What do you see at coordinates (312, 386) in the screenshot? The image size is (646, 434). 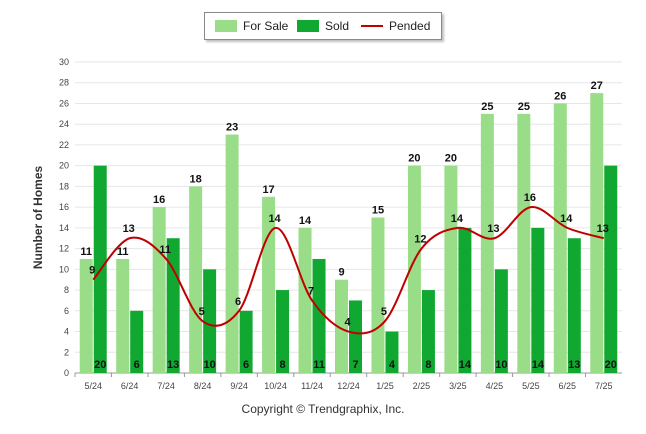 I see `x-tick-label: 11/24` at bounding box center [312, 386].